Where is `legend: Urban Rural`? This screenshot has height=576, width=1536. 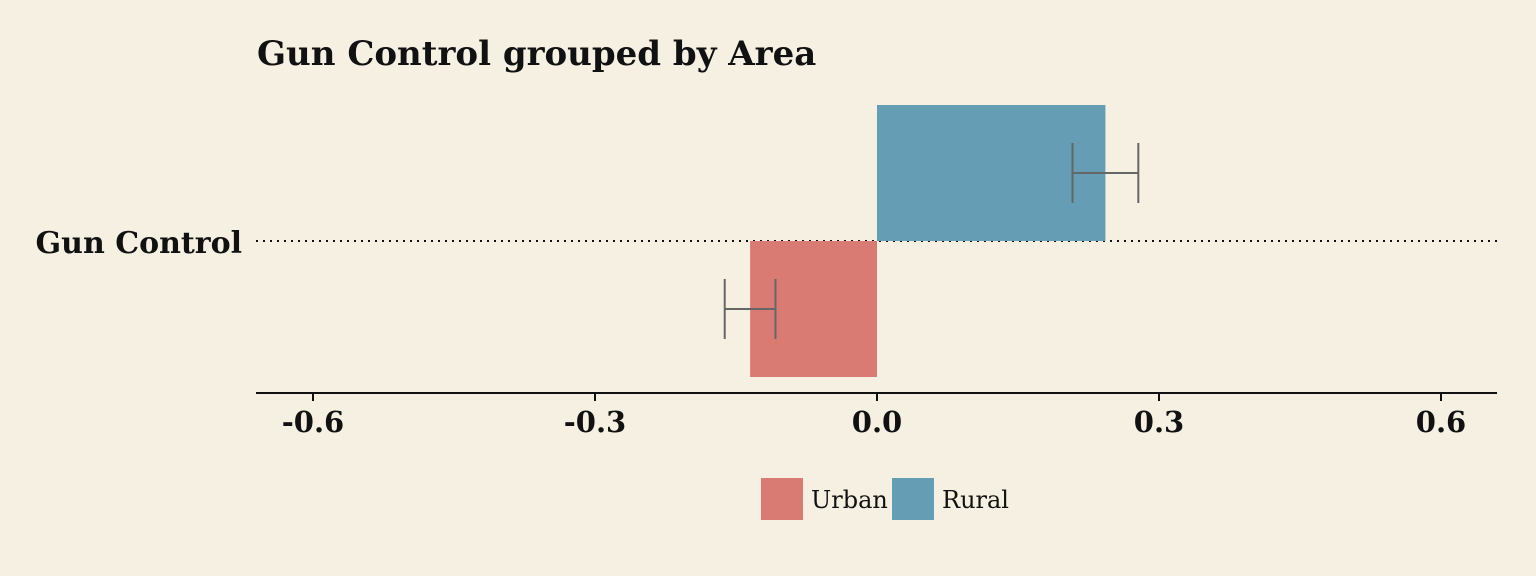 legend: Urban Rural is located at coordinates (885, 499).